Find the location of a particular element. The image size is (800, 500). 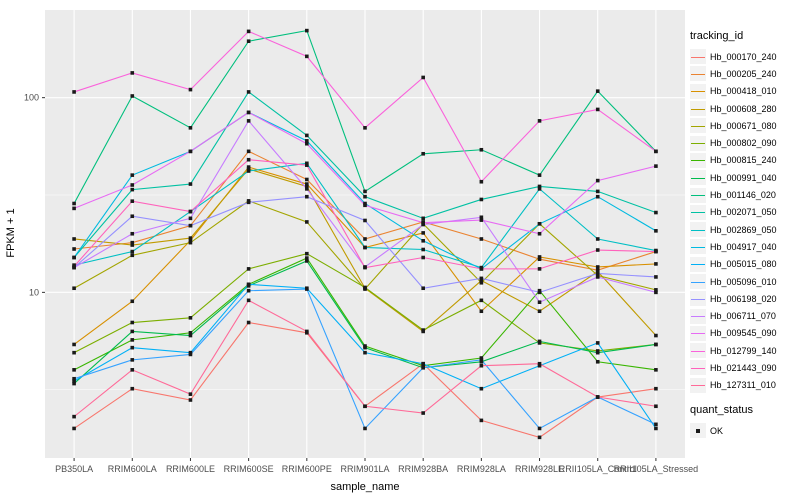

legend-label: Hb_012799_140 is located at coordinates (743, 350).